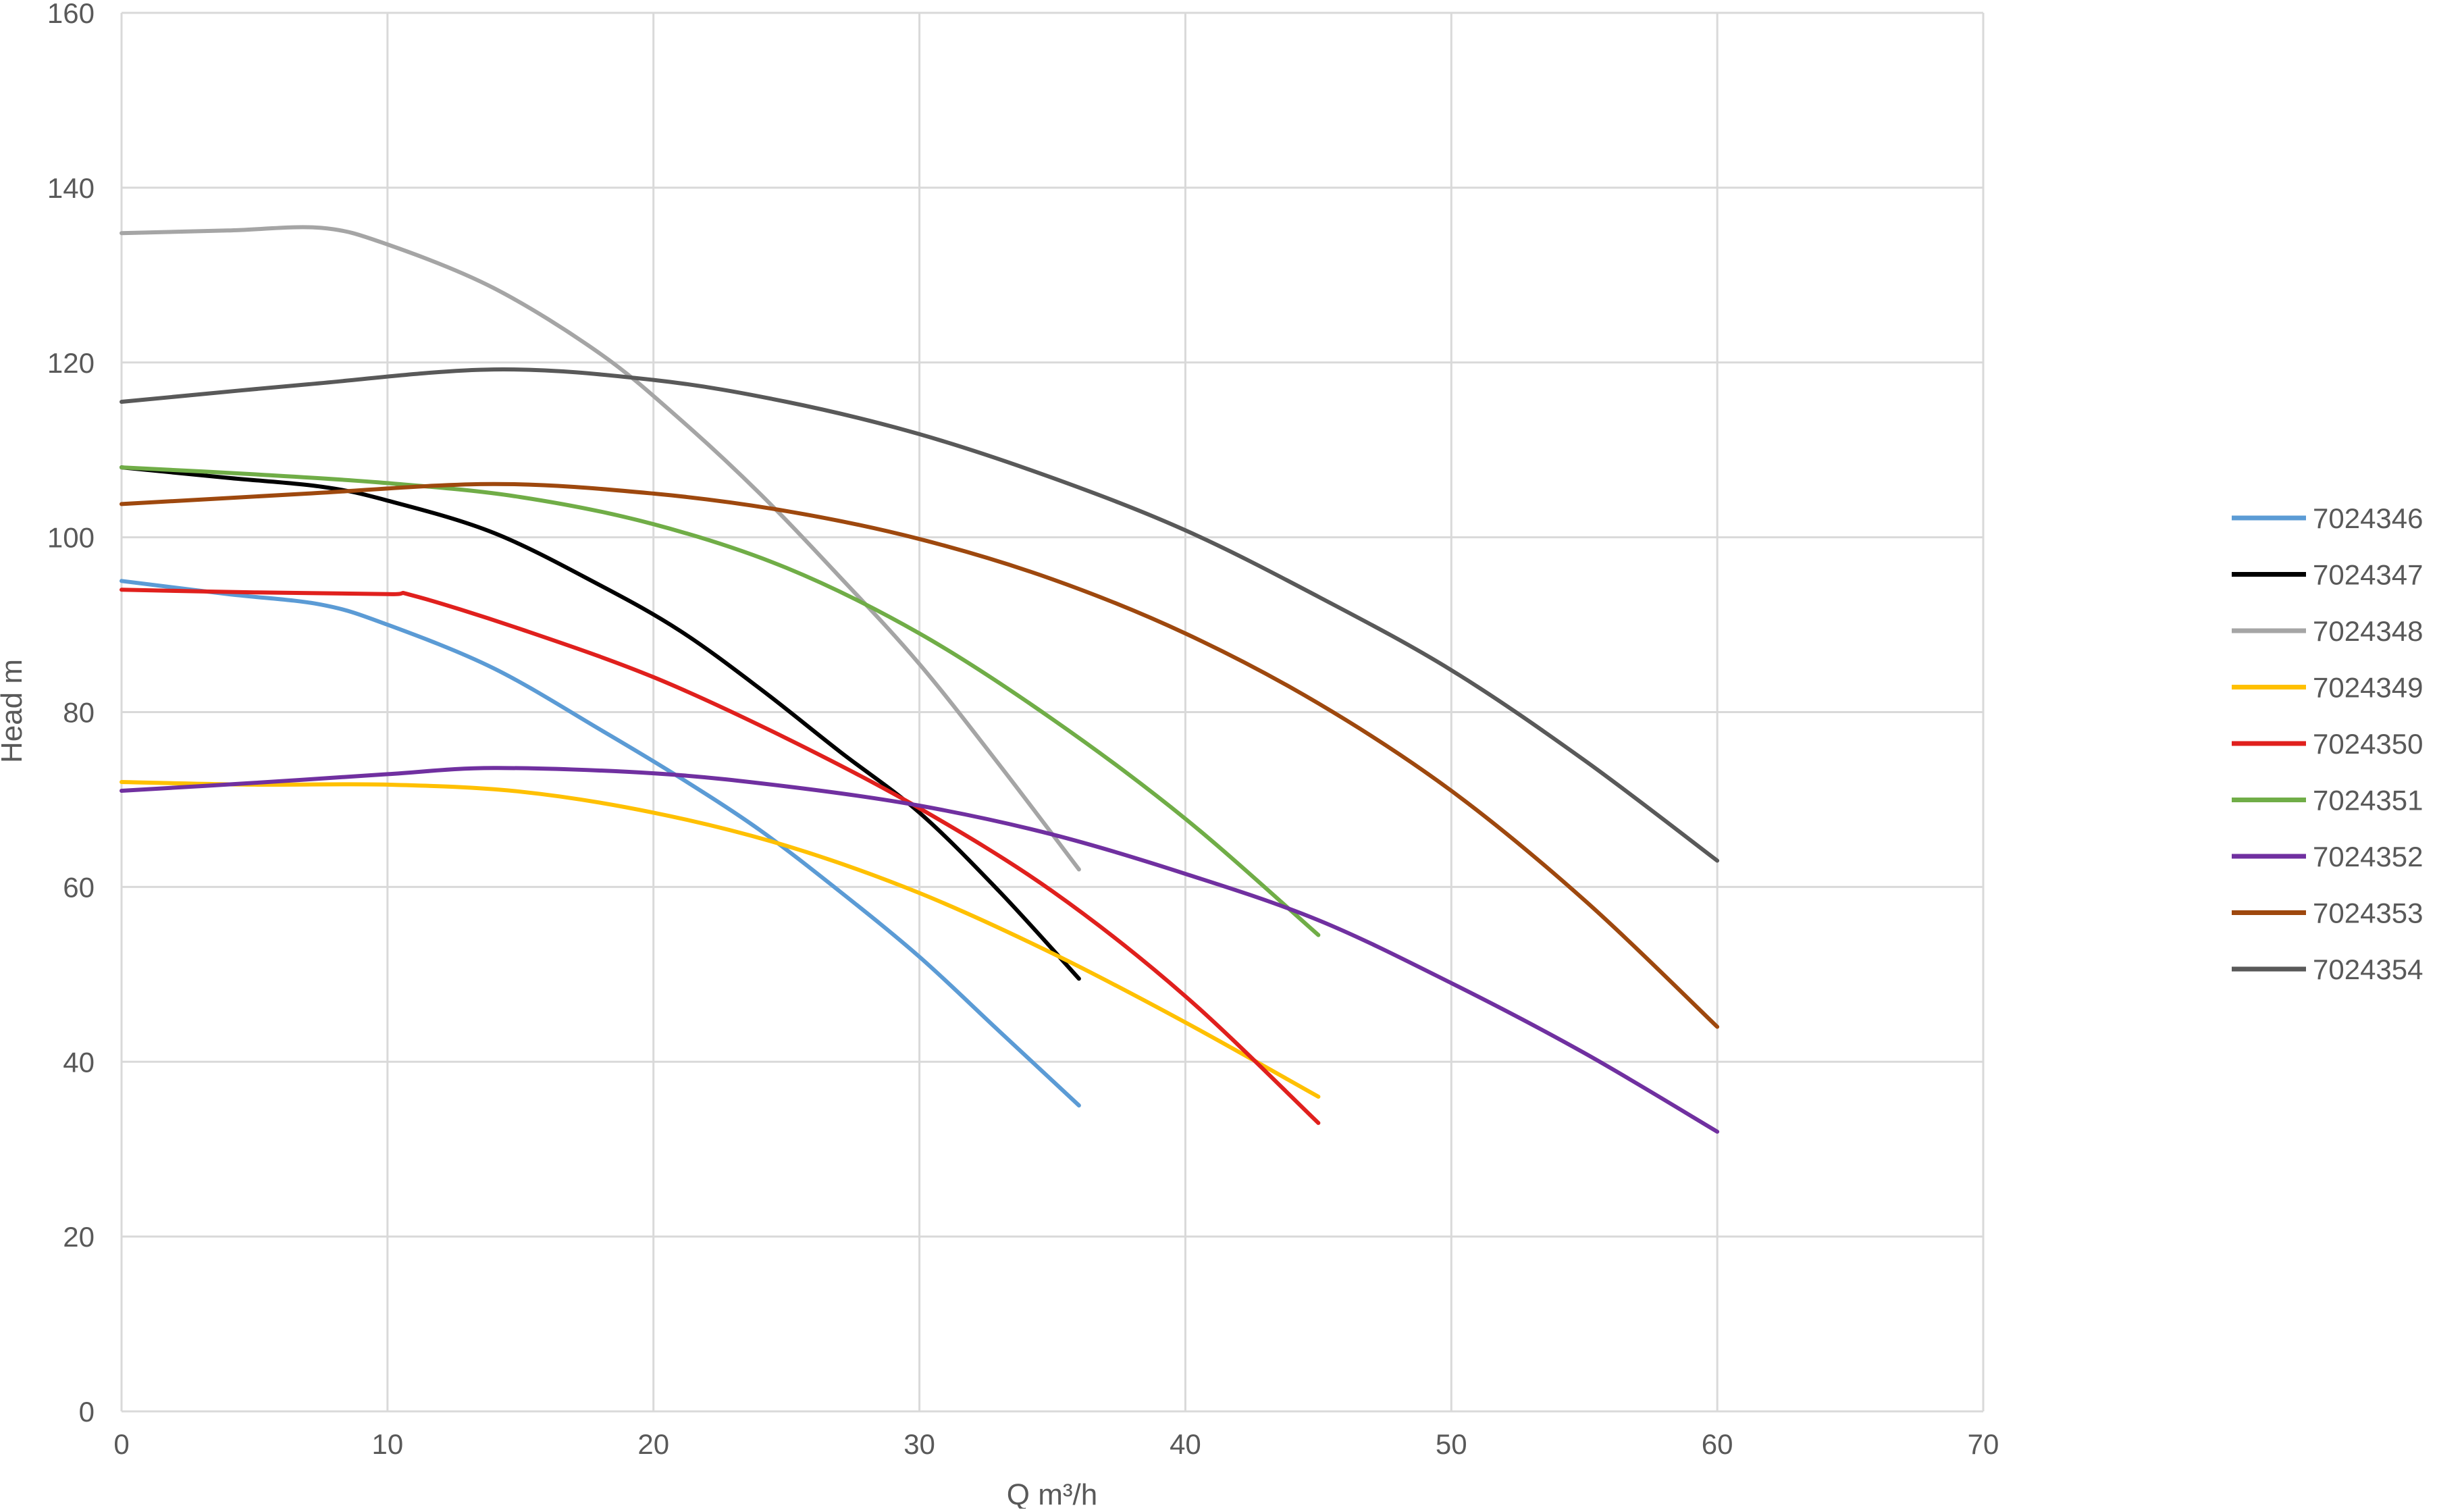  What do you see at coordinates (1185, 1444) in the screenshot?
I see `x-tick-label: 40` at bounding box center [1185, 1444].